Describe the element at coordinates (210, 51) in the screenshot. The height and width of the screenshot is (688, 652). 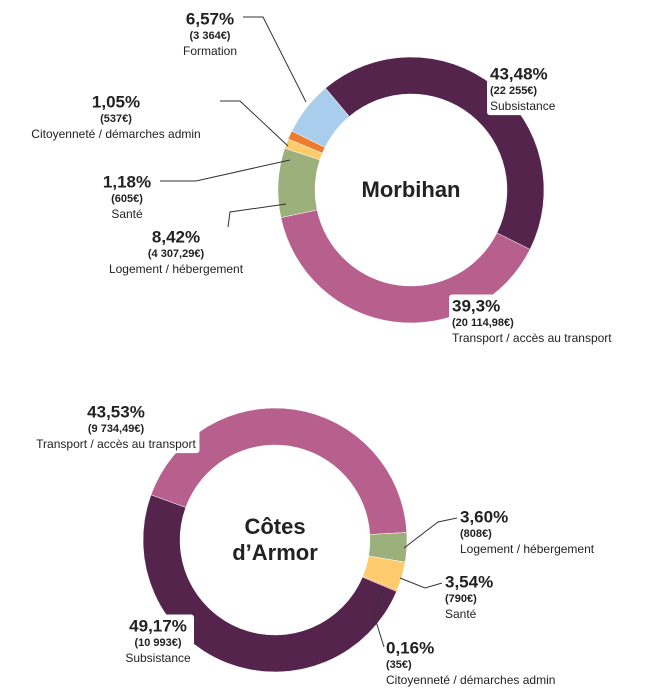
I see `category-label: Formation` at that location.